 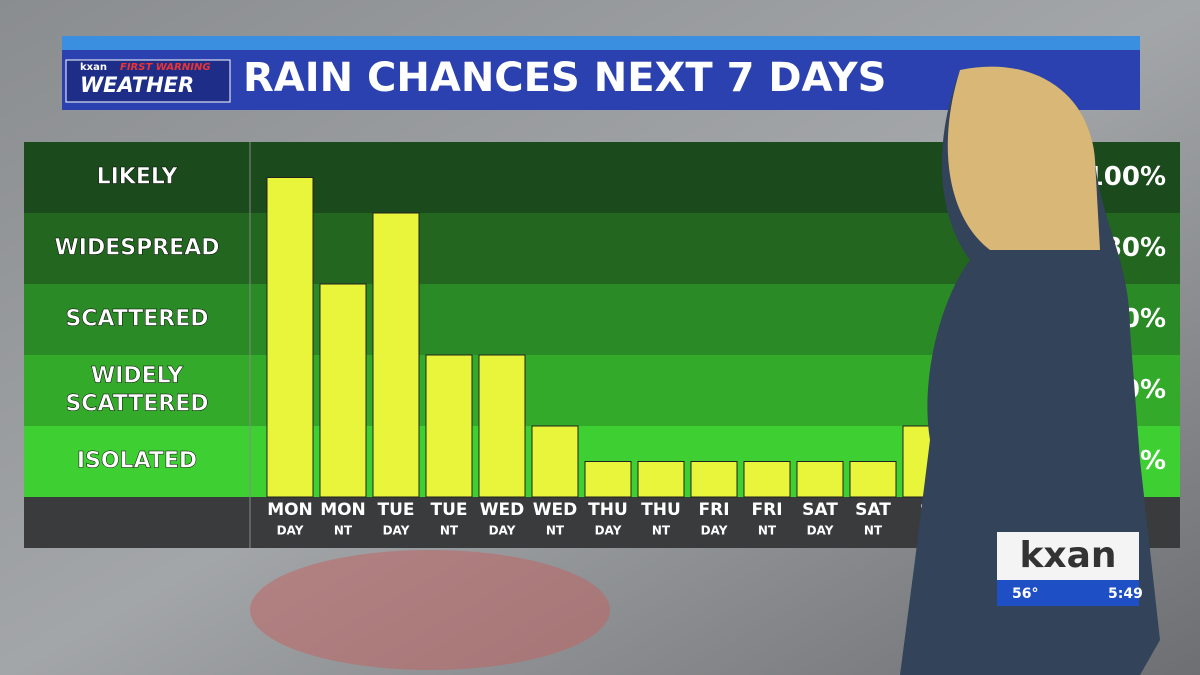 What do you see at coordinates (138, 177) in the screenshot?
I see `band-label: LIKELY` at bounding box center [138, 177].